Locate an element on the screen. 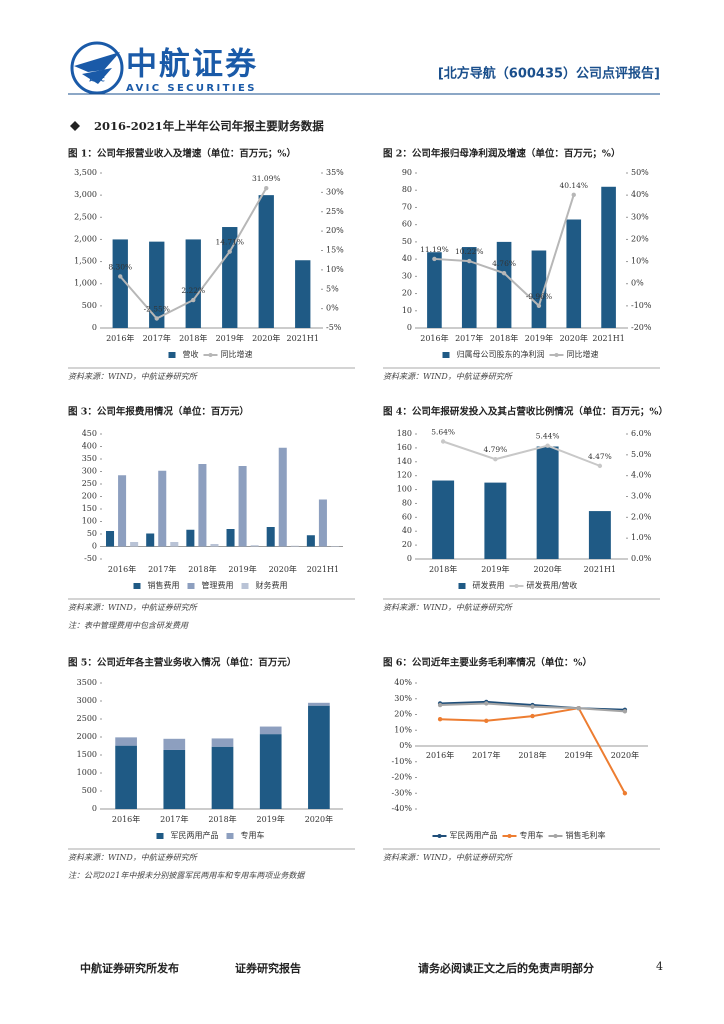  chart-title: 图 4：公司年报研发投入及其占营收比例情况（单位：百万元；%） is located at coordinates (525, 412).